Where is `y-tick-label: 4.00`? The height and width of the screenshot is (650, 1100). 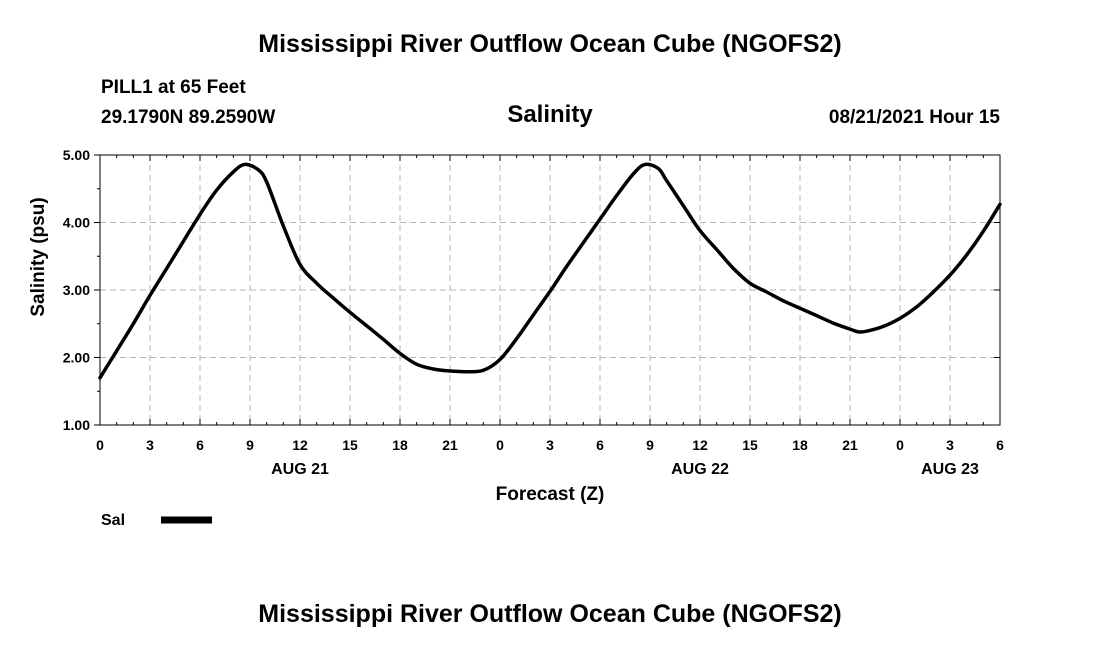
y-tick-label: 4.00 is located at coordinates (76, 223).